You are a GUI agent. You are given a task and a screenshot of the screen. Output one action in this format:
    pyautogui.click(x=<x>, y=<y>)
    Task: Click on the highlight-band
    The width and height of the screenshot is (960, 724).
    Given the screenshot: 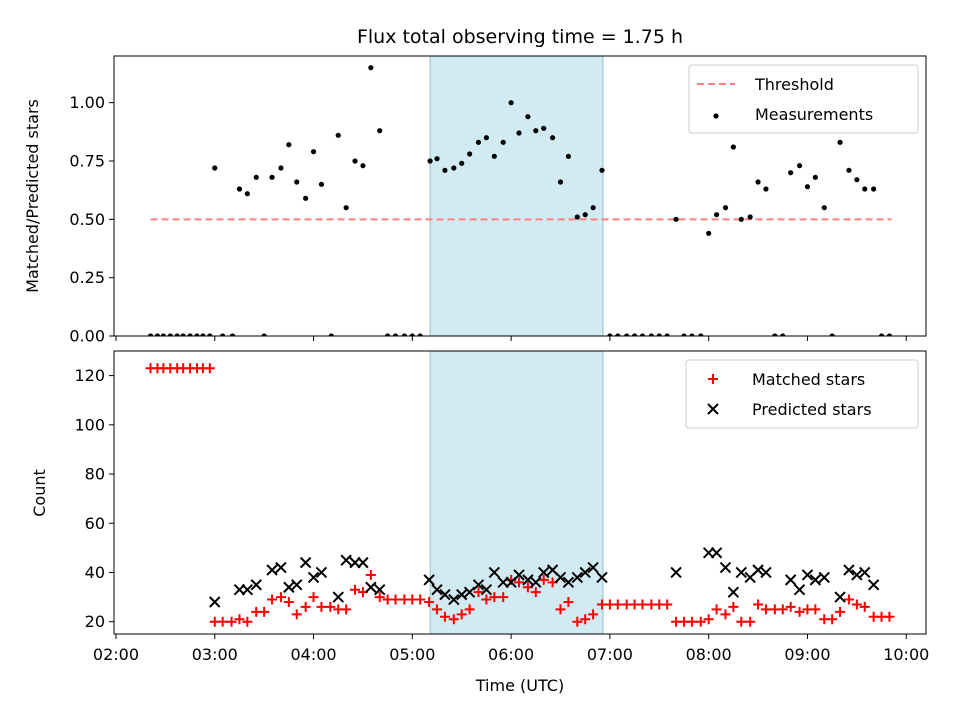 What is the action you would take?
    pyautogui.click(x=516, y=492)
    